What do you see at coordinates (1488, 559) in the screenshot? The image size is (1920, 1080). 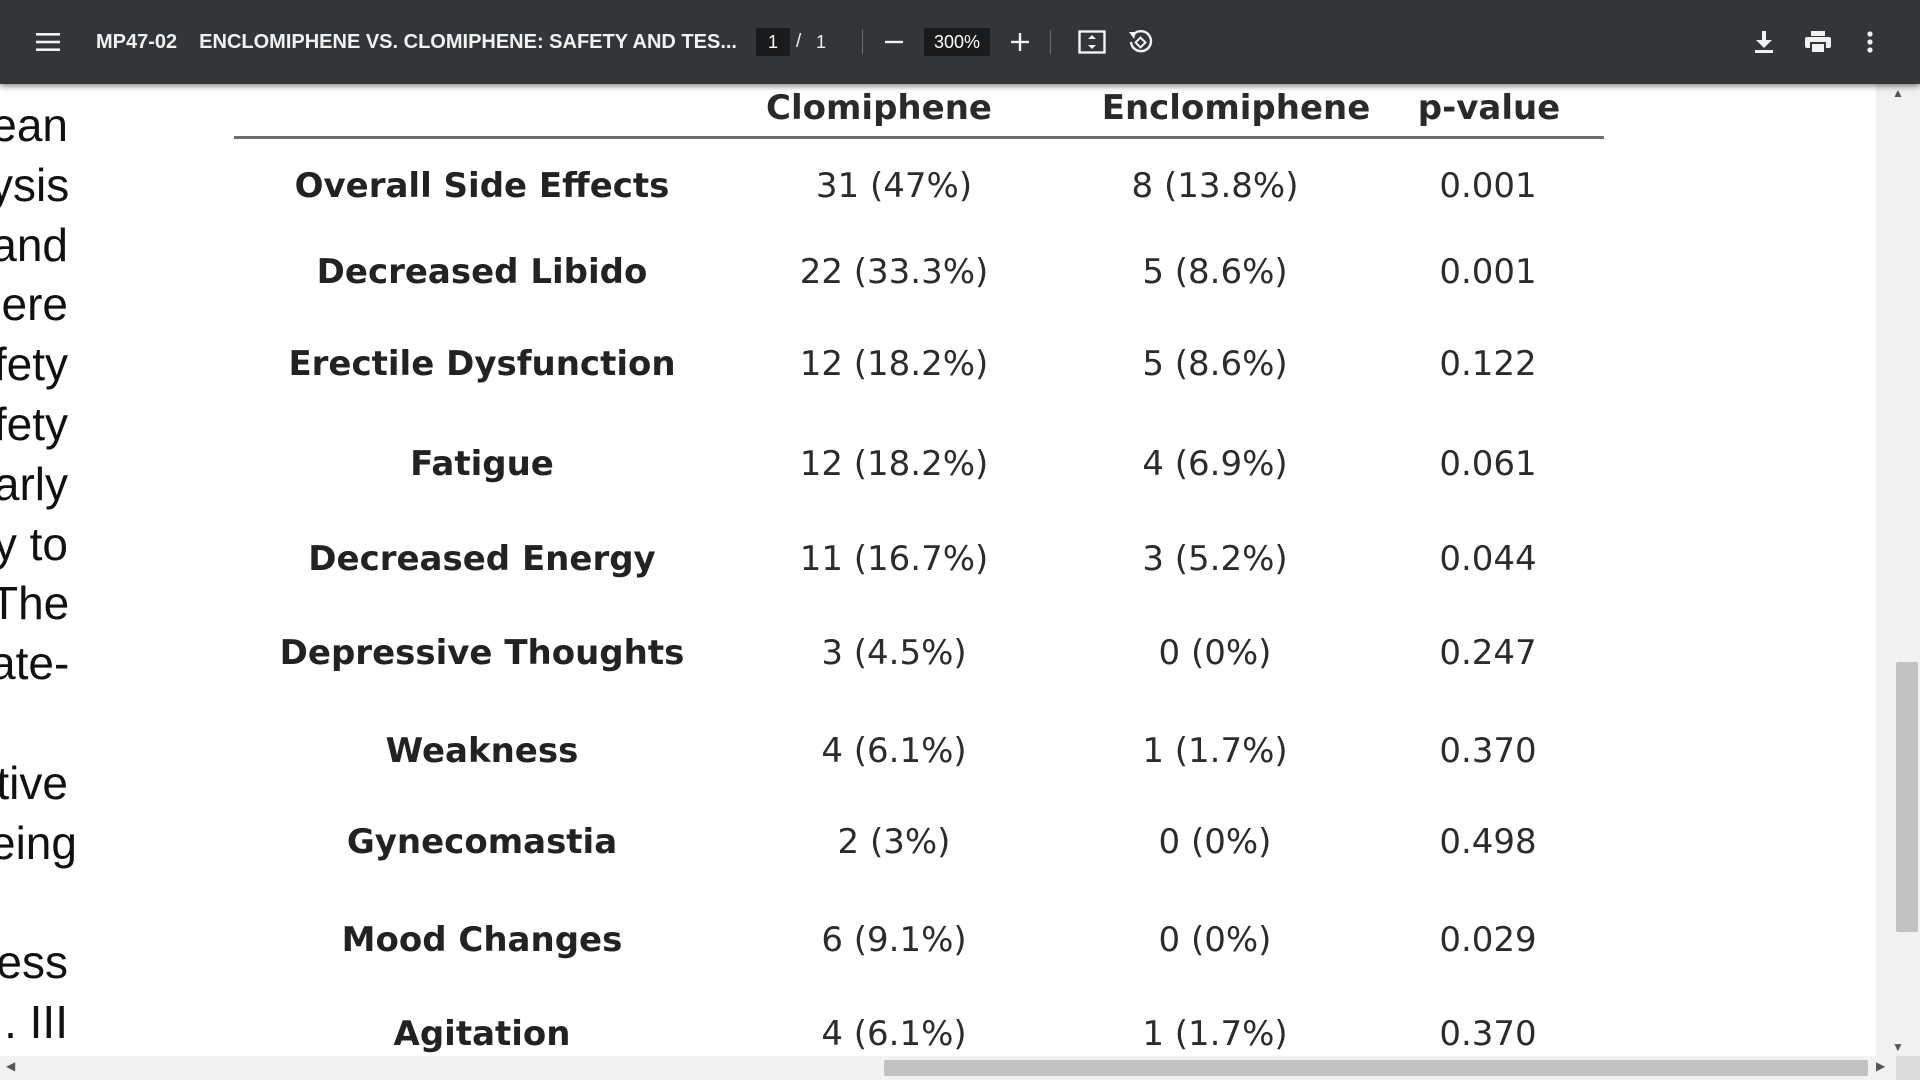 I see `cell-p-value: 0.044` at bounding box center [1488, 559].